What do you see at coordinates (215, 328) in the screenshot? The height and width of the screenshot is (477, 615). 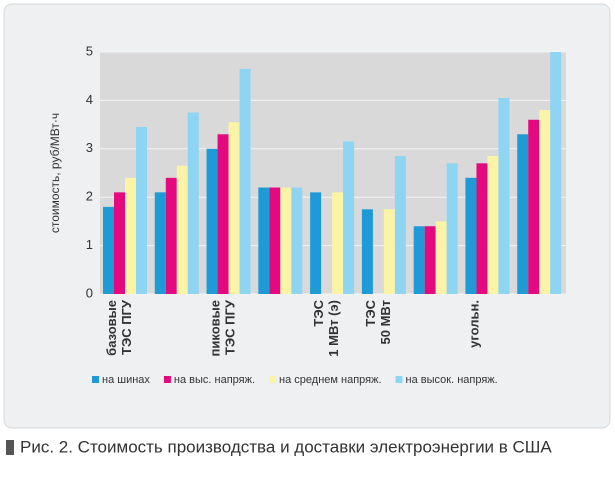 I see `x-tick-label-line: пиковые` at bounding box center [215, 328].